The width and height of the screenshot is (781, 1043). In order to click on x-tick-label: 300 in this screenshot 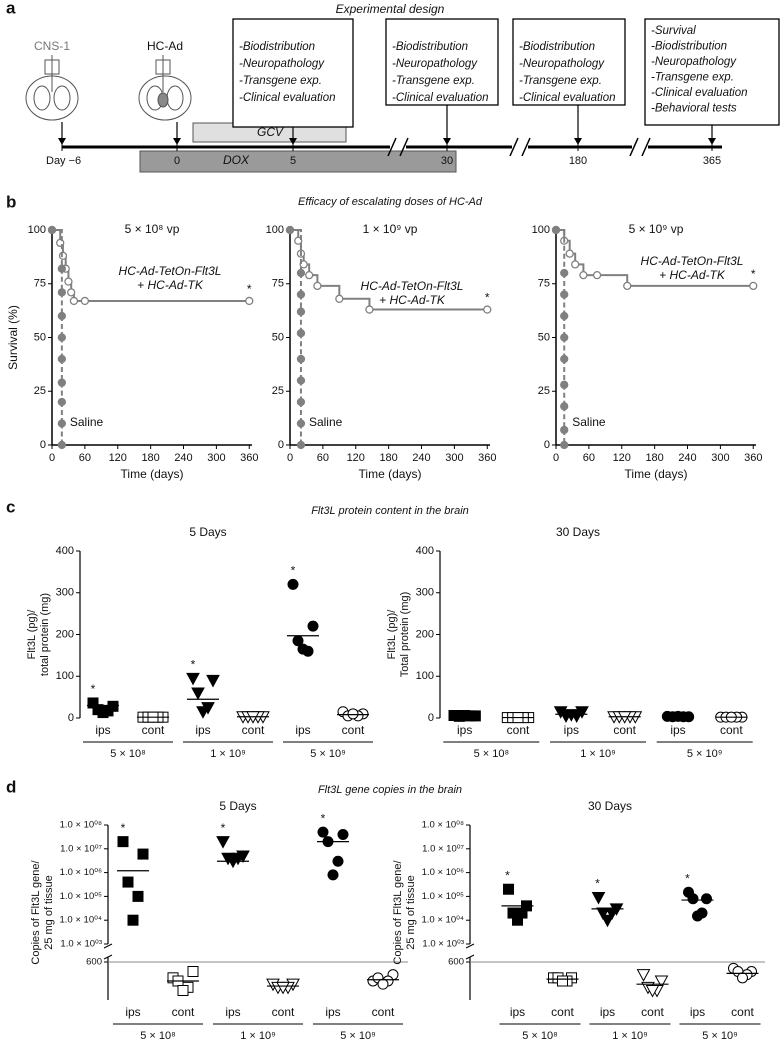, I will do `click(216, 458)`.